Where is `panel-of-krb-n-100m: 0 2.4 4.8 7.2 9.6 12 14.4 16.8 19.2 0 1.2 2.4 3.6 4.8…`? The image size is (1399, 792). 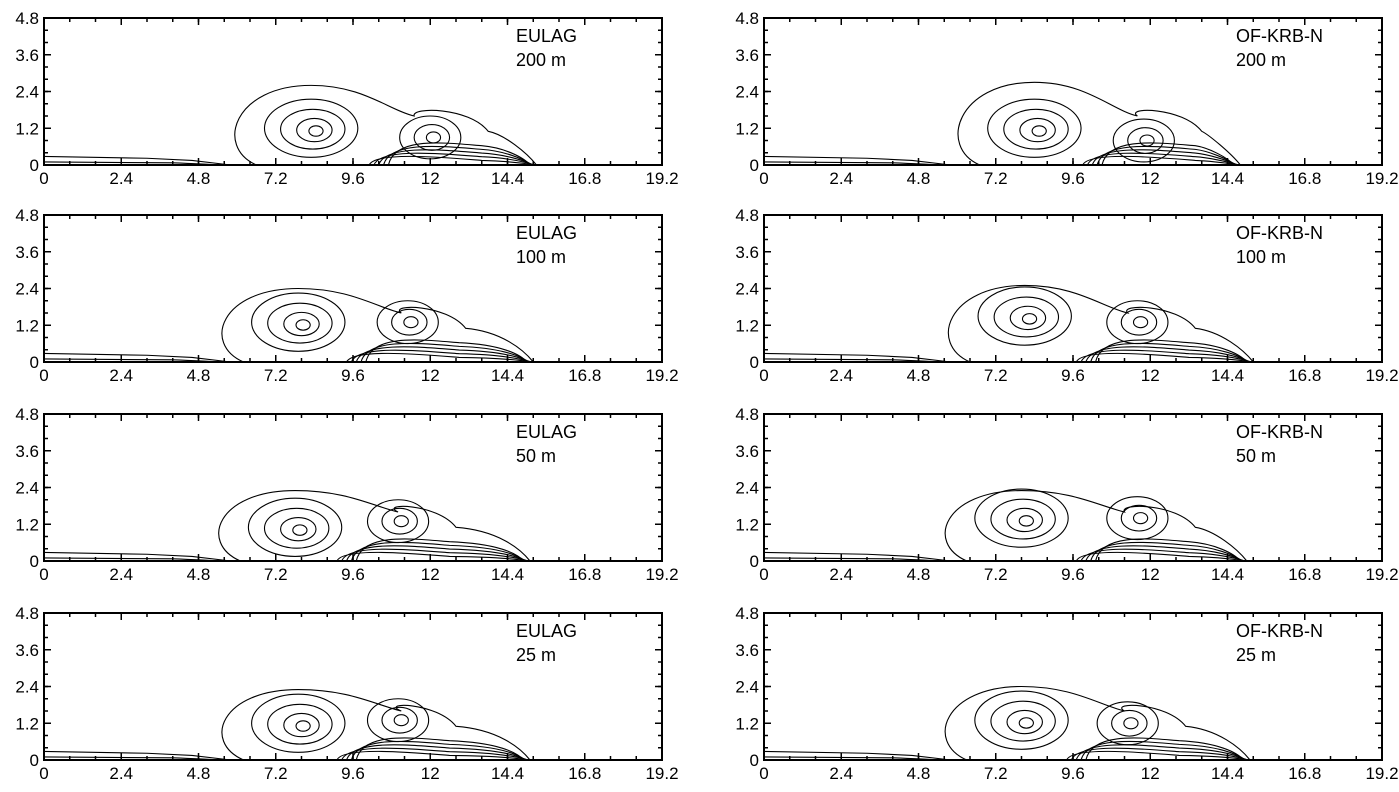 panel-of-krb-n-100m: 0 2.4 4.8 7.2 9.6 12 14.4 16.8 19.2 0 1.2 2.4 3.6 4.8… is located at coordinates (1066, 295).